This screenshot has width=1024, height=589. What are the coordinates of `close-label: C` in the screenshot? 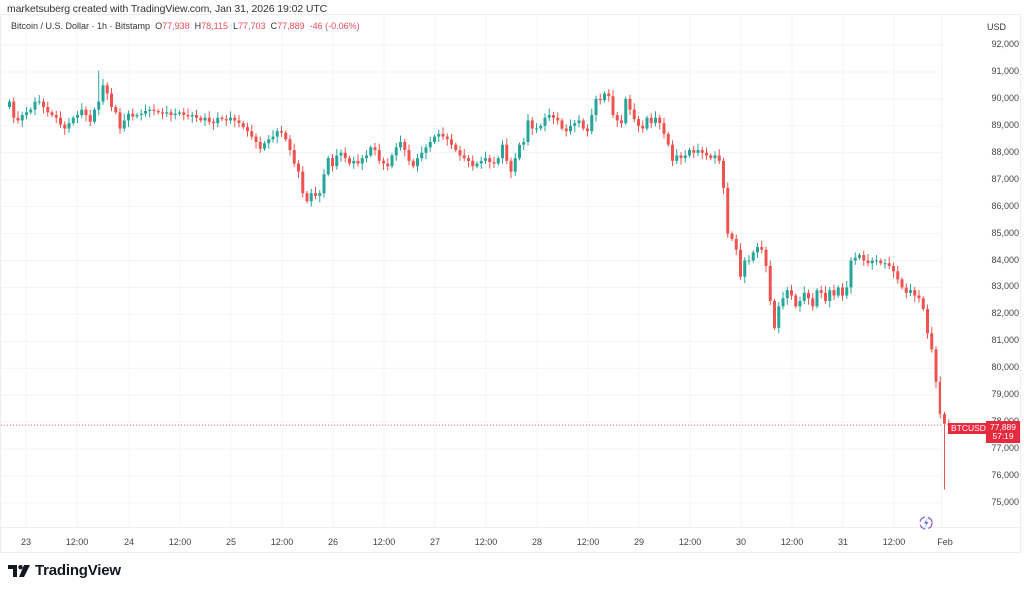 It's located at (274, 26).